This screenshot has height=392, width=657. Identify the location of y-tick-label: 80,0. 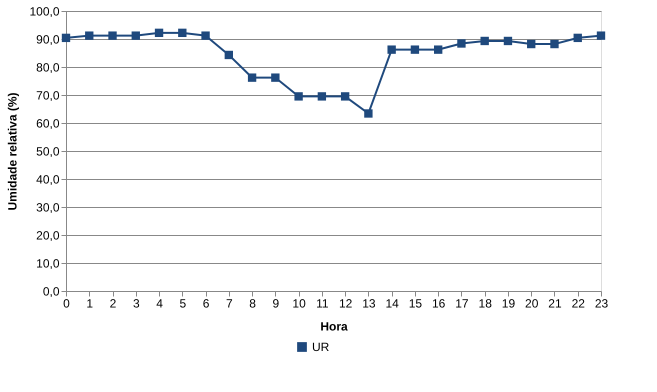
(48, 67).